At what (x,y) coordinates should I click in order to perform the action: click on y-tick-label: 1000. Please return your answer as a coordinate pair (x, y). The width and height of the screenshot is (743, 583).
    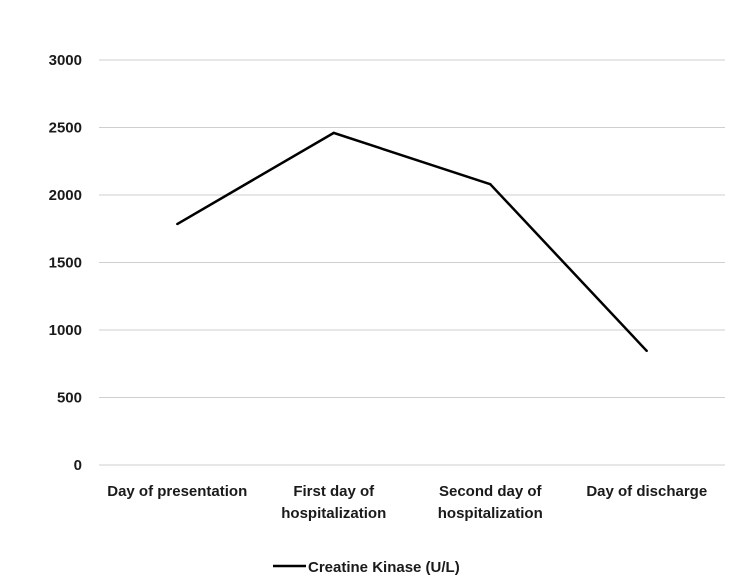
    Looking at the image, I should click on (65, 330).